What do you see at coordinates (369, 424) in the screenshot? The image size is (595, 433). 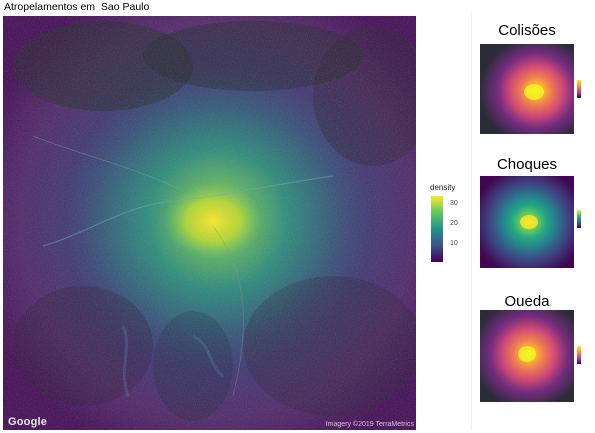 I see `map-attribution: Imagery ©2019 TerraMetrics` at bounding box center [369, 424].